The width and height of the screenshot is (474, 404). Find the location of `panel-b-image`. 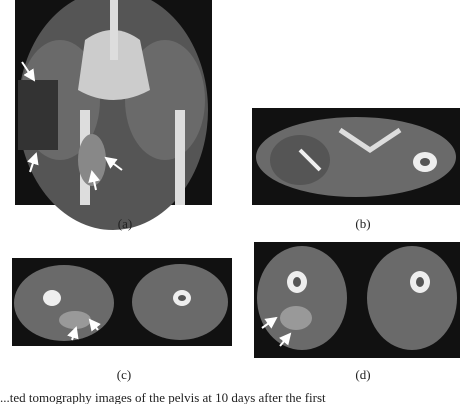

panel-b-image is located at coordinates (356, 156).